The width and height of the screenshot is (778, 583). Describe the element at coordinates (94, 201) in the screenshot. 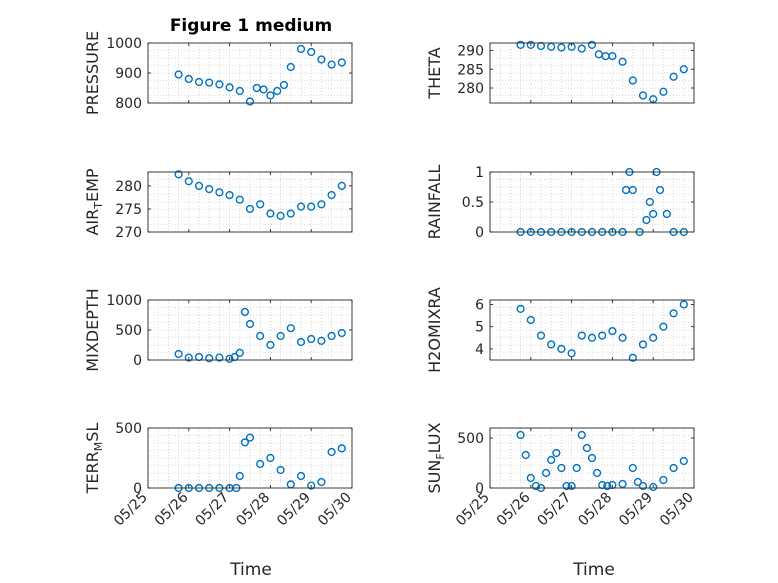

I see `y-axis-label: AIRTEMP` at that location.